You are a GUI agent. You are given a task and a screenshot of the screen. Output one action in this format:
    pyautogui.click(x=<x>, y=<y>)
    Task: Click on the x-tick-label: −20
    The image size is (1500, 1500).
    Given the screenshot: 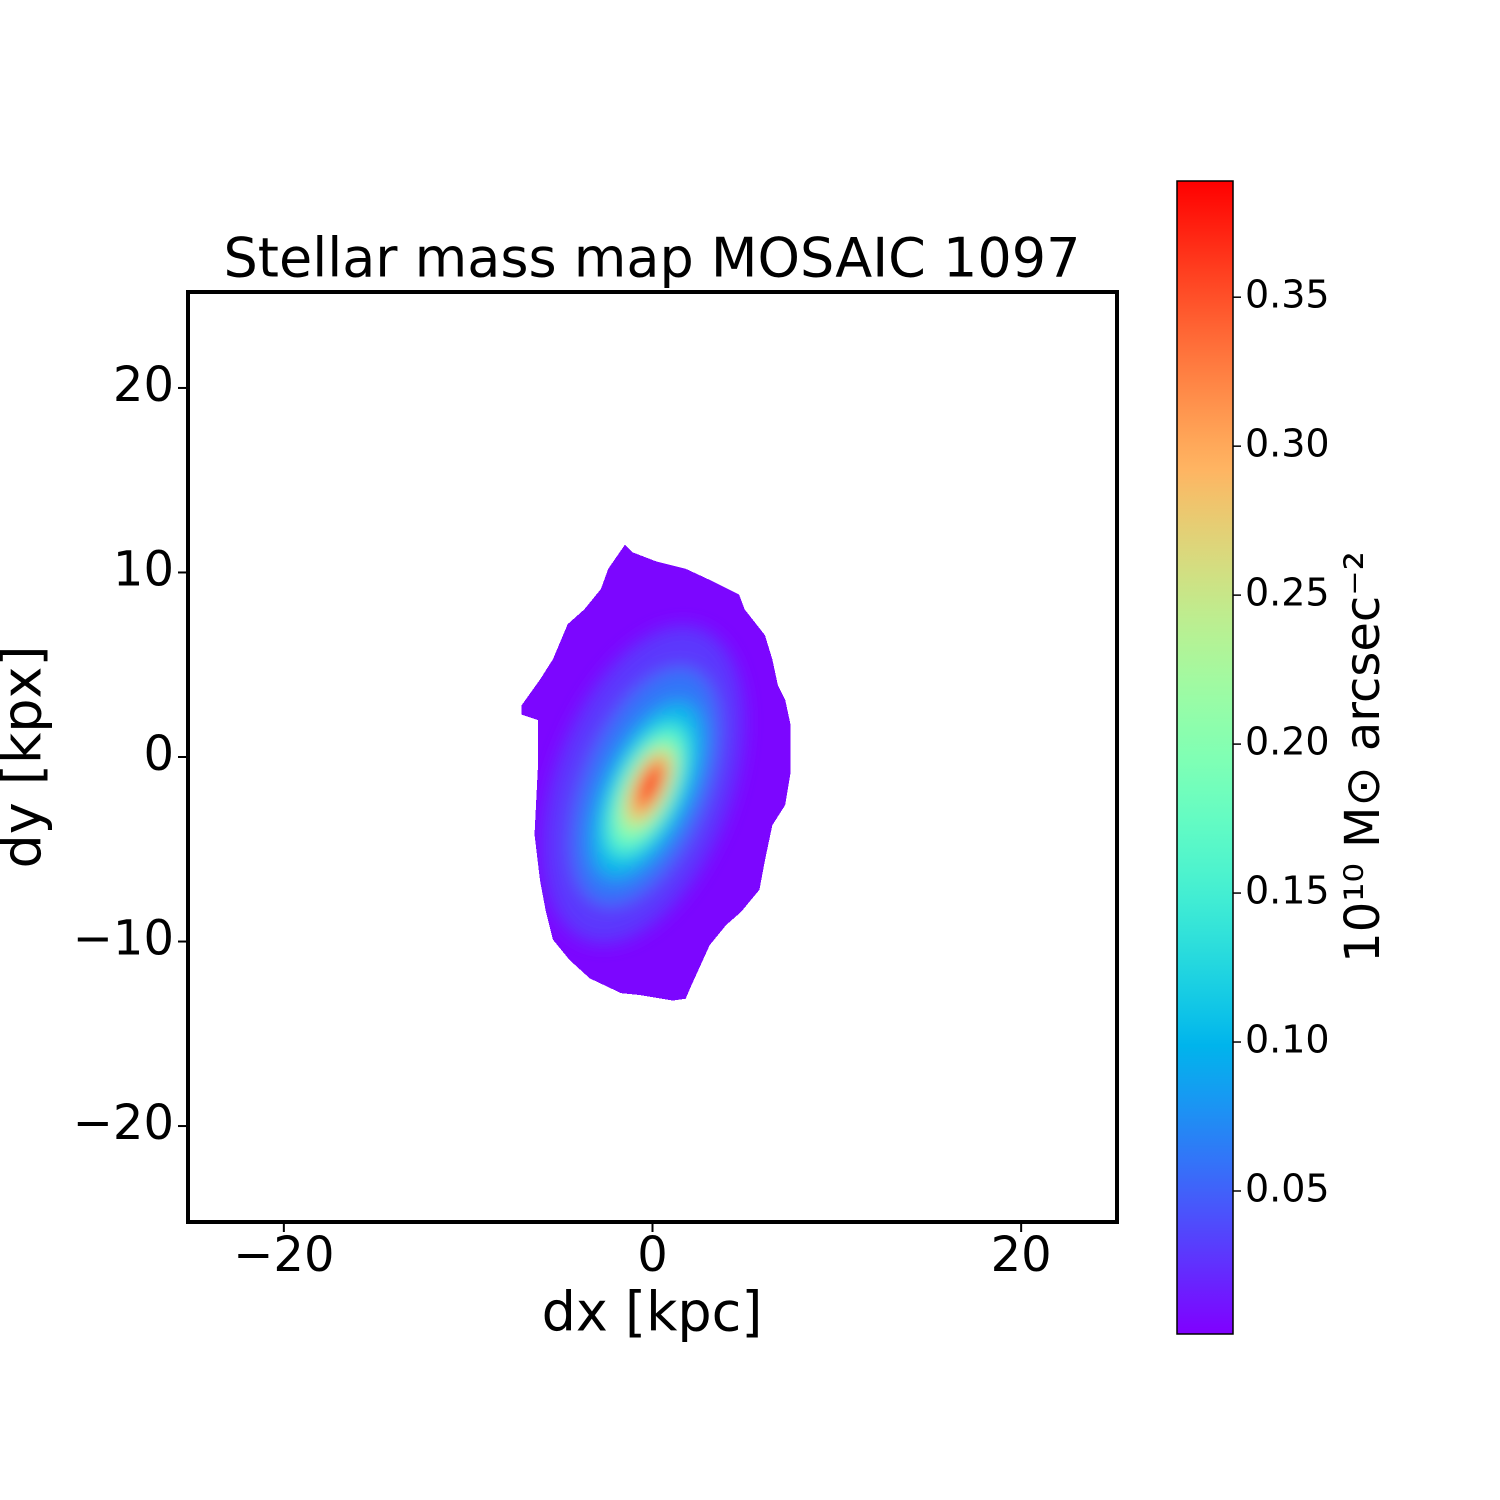 What is the action you would take?
    pyautogui.click(x=283, y=1255)
    